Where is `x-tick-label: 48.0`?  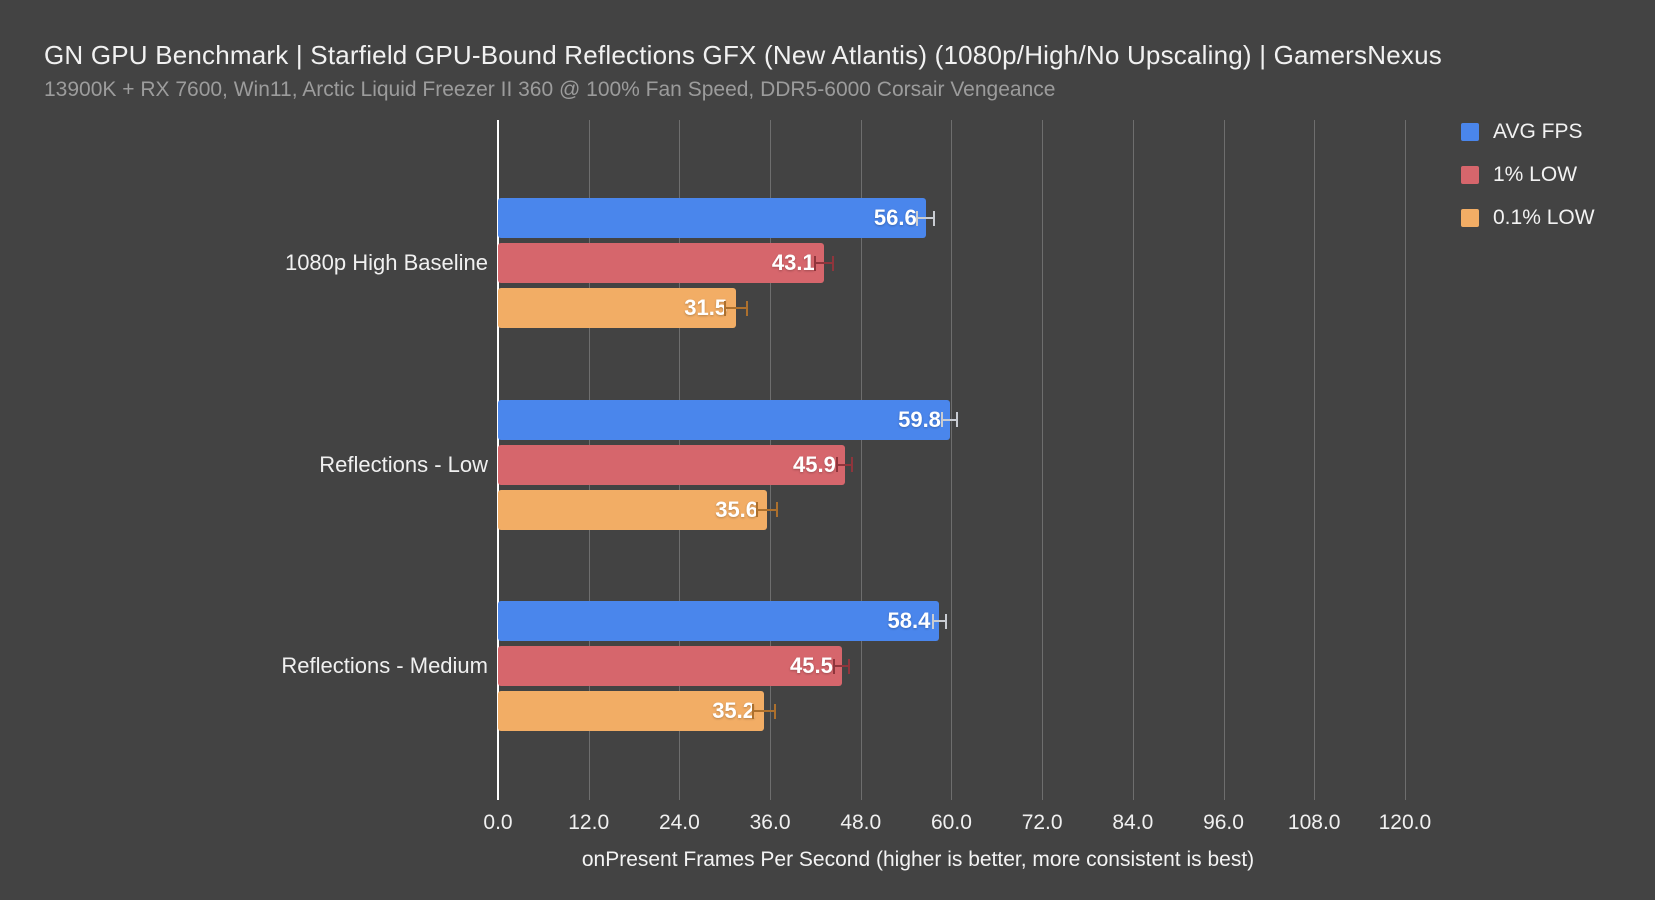 x-tick-label: 48.0 is located at coordinates (861, 822).